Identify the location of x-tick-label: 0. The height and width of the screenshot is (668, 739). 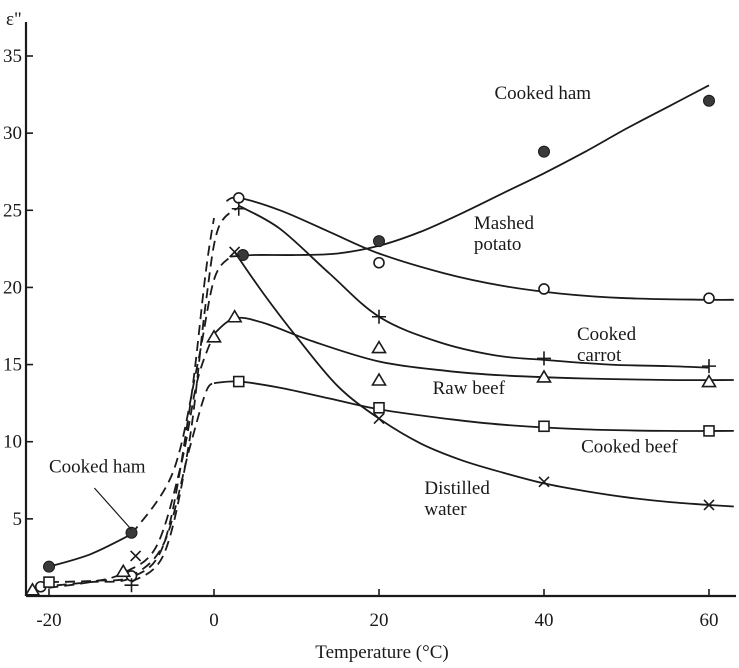
(214, 620).